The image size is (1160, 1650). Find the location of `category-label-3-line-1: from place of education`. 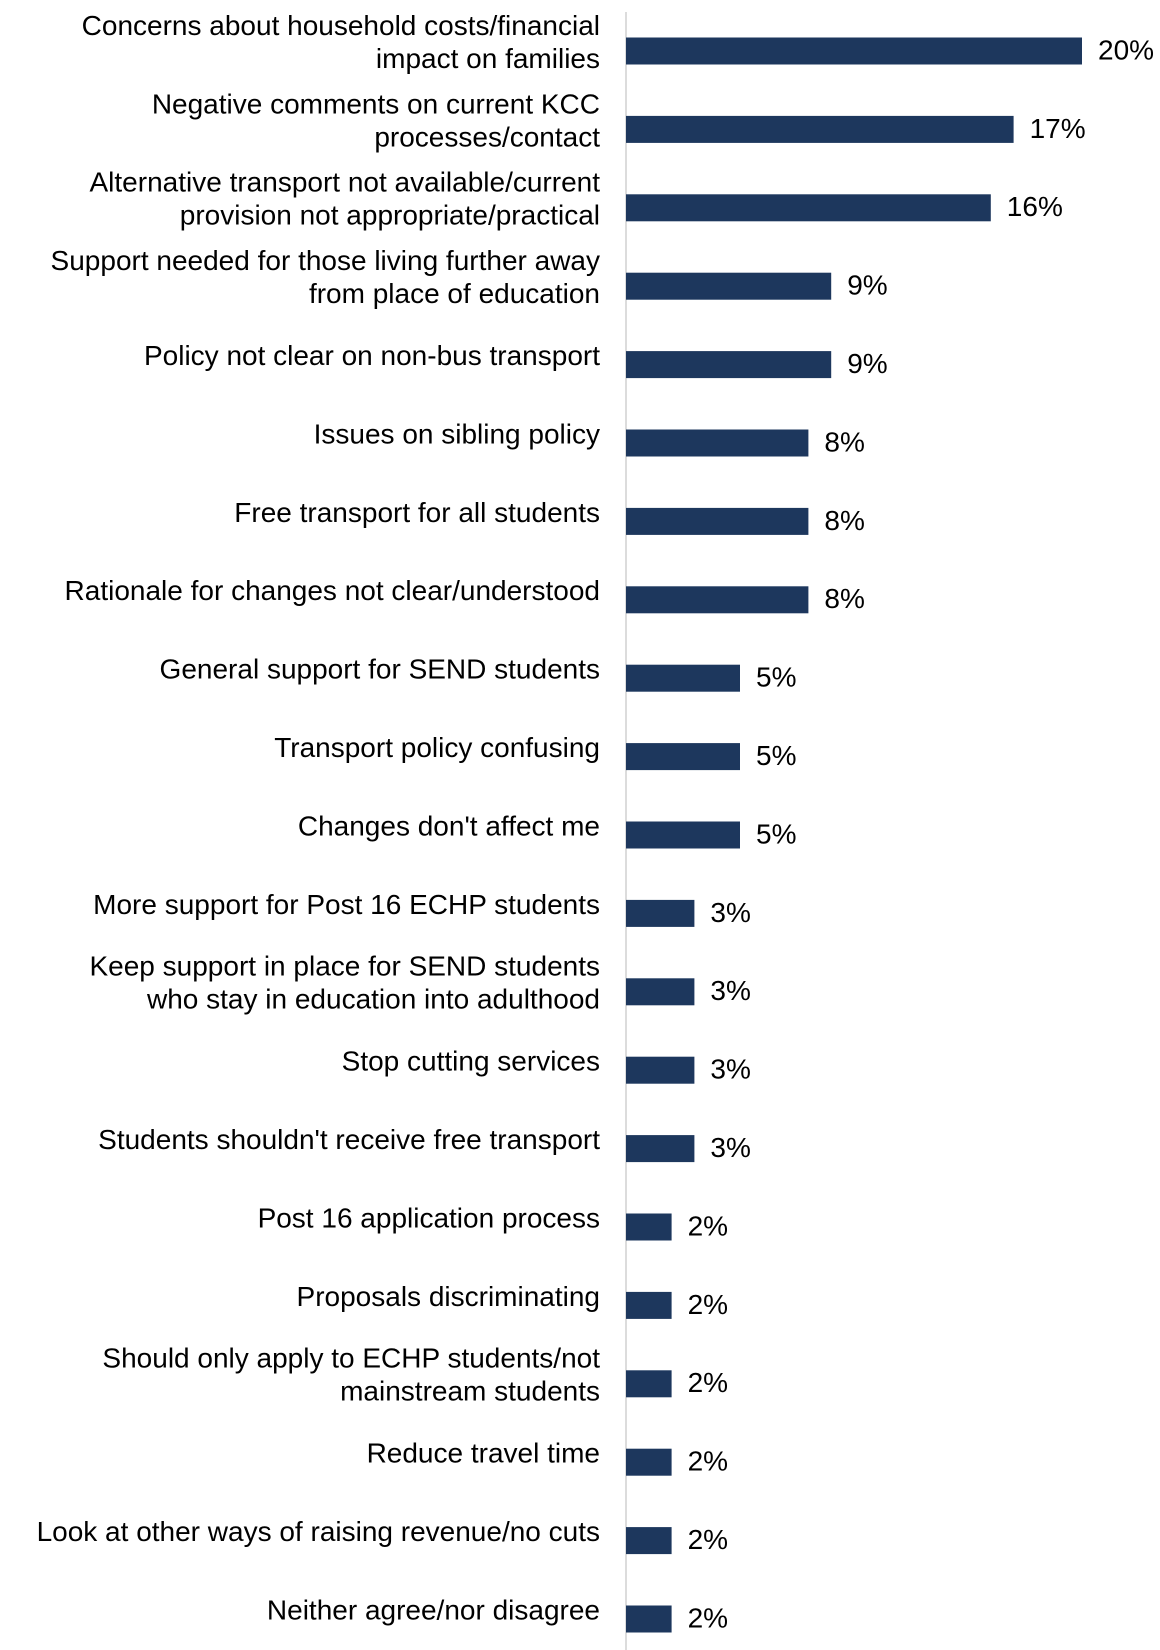

category-label-3-line-1: from place of education is located at coordinates (454, 293).